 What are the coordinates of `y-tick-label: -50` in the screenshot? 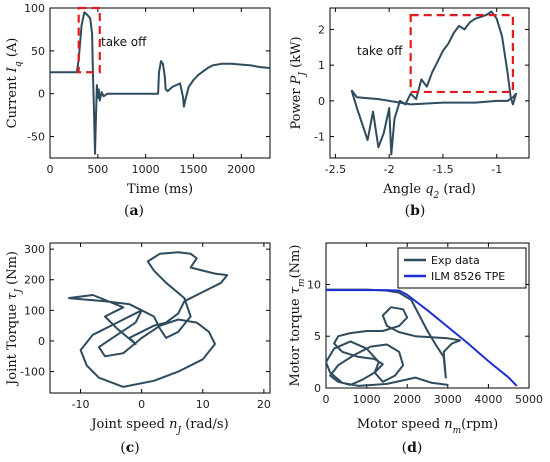 It's located at (36, 137).